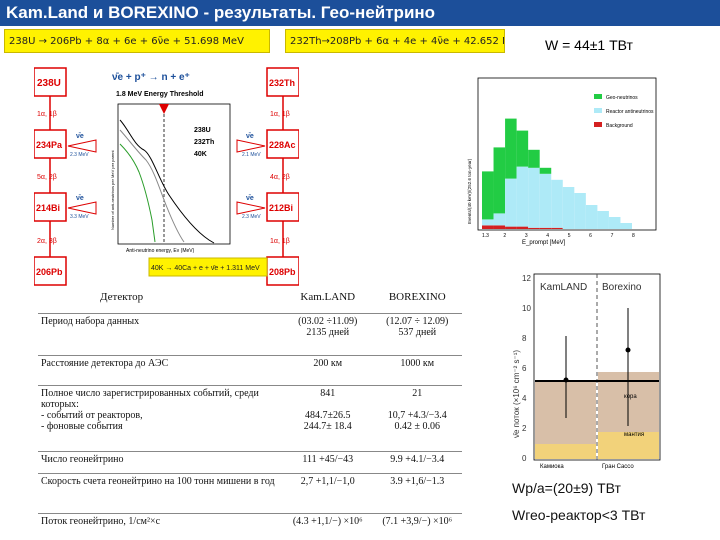 The width and height of the screenshot is (720, 540). What do you see at coordinates (485, 236) in the screenshot?
I see `spectrum-tick-label: 1.3` at bounding box center [485, 236].